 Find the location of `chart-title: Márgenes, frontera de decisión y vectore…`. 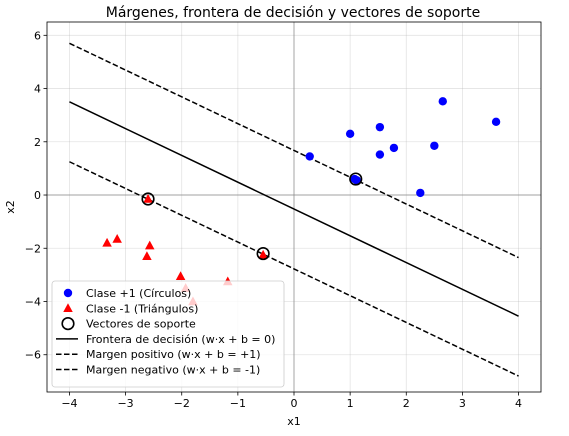

chart-title: Márgenes, frontera de decisión y vectore… is located at coordinates (293, 13).